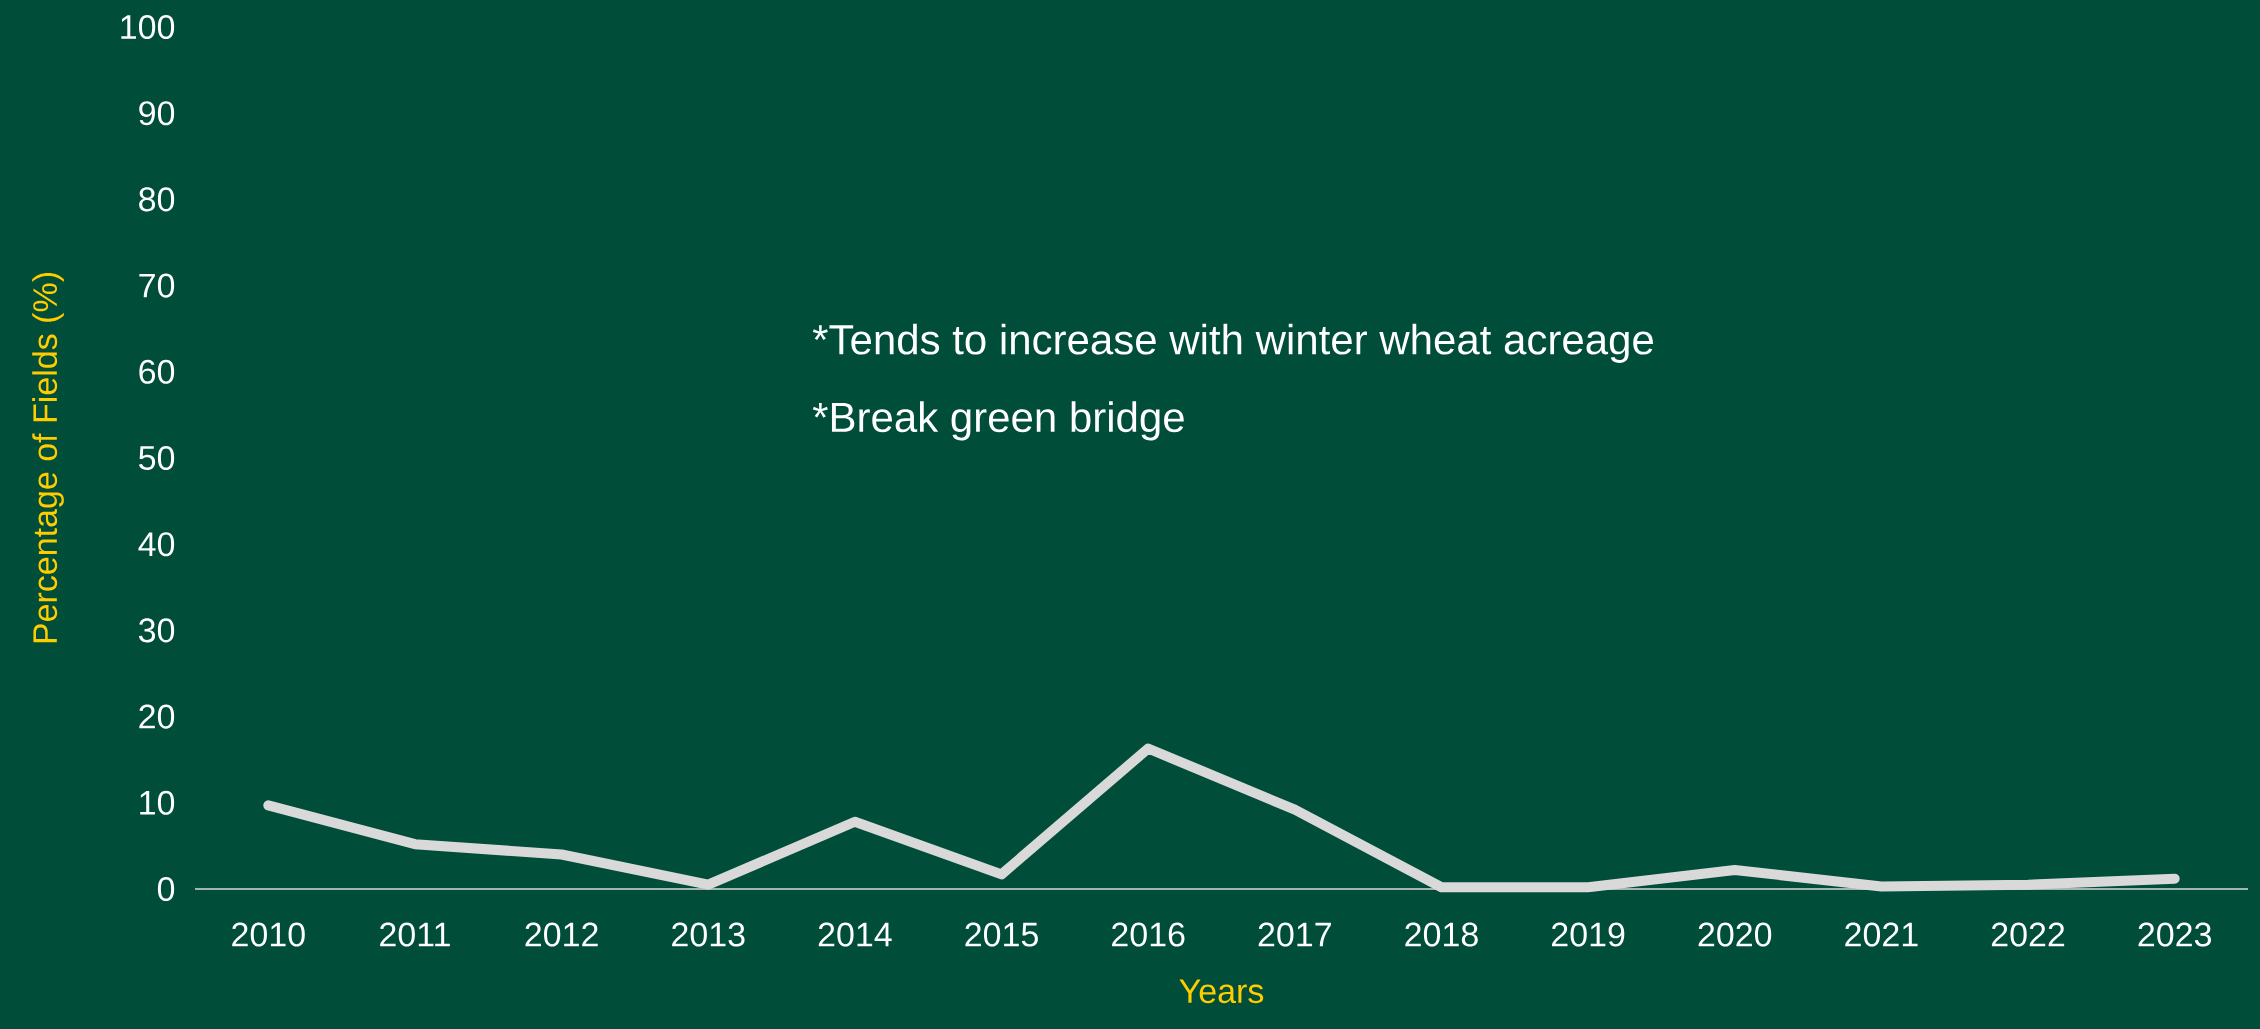 The image size is (2260, 1029). Describe the element at coordinates (48, 458) in the screenshot. I see `y-axis-title: Percentage of Fields (%)` at that location.